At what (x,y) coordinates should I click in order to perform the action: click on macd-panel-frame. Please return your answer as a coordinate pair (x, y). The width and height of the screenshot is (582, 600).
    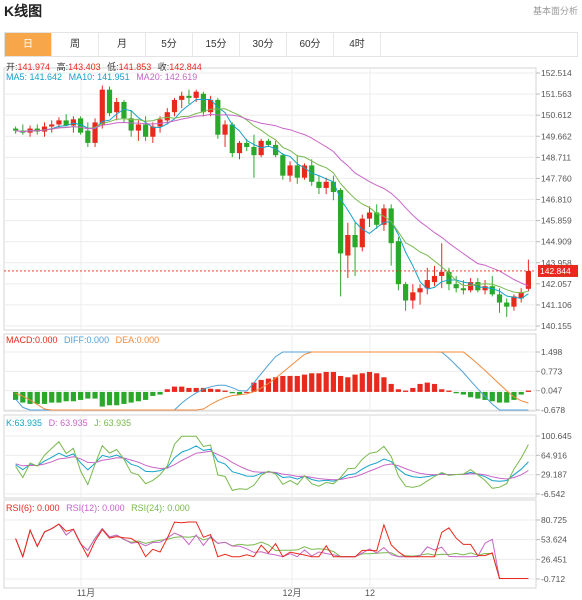
    Looking at the image, I should click on (270, 372).